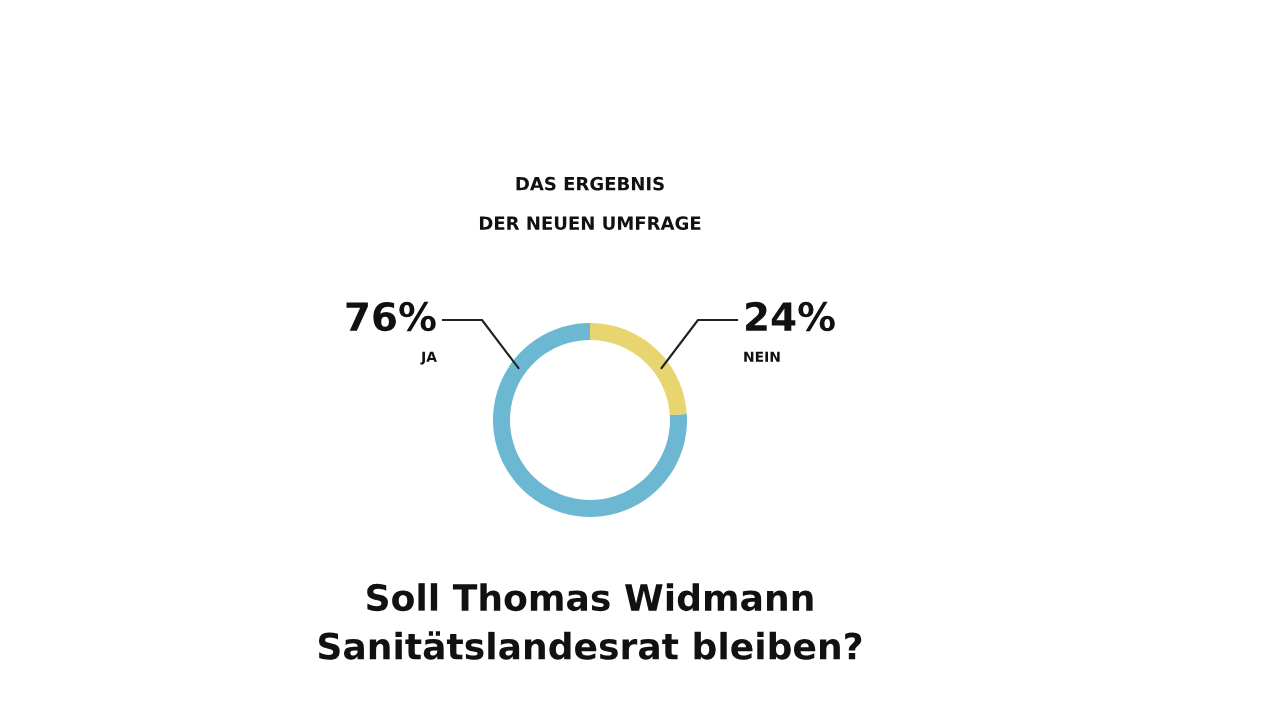 This screenshot has height=720, width=1280. I want to click on data-label: 76%, so click(391, 316).